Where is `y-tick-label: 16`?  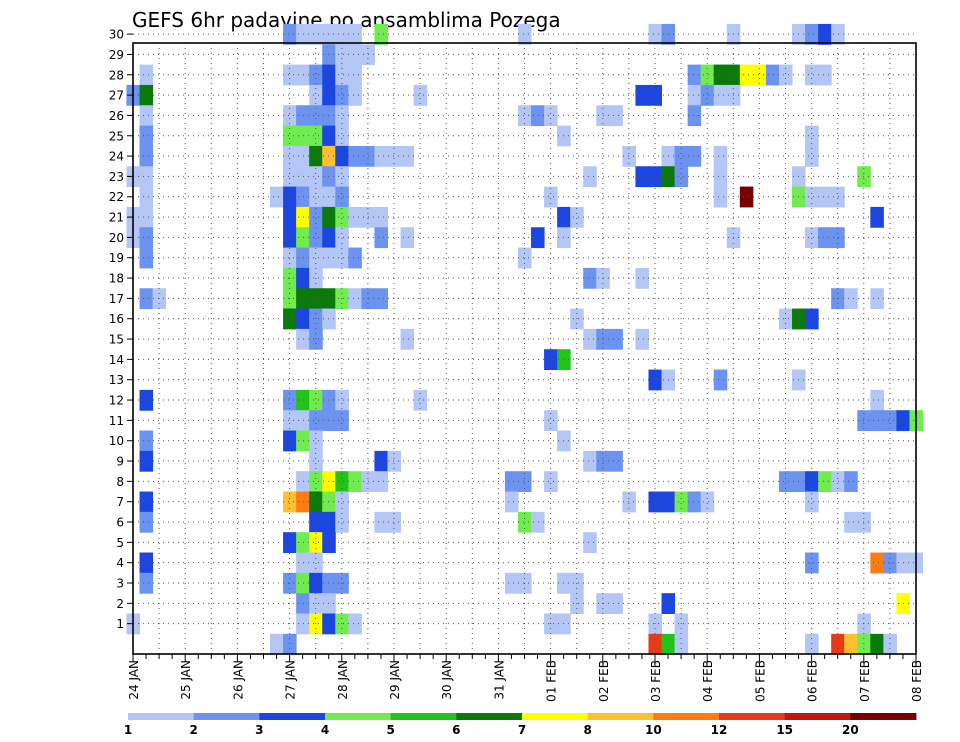 y-tick-label: 16 is located at coordinates (116, 319).